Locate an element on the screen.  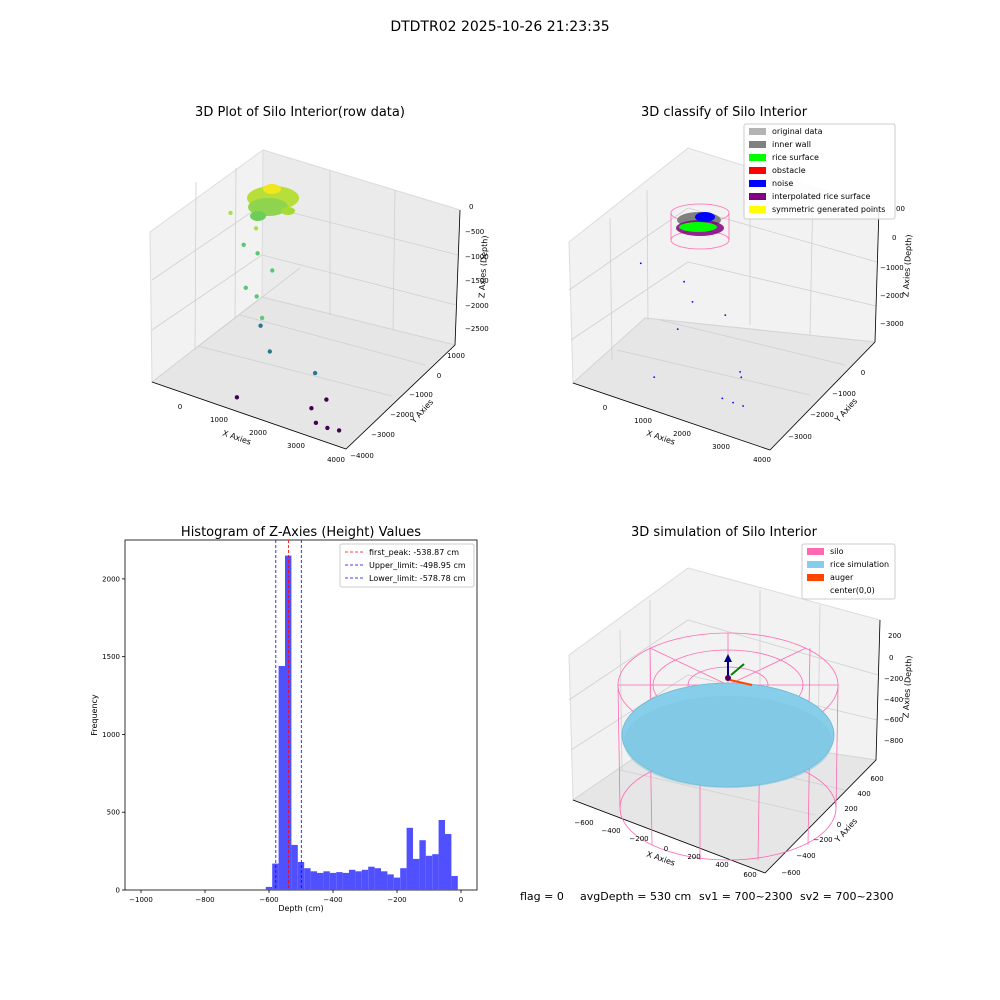
legend-swatch-noise is located at coordinates (757, 183).